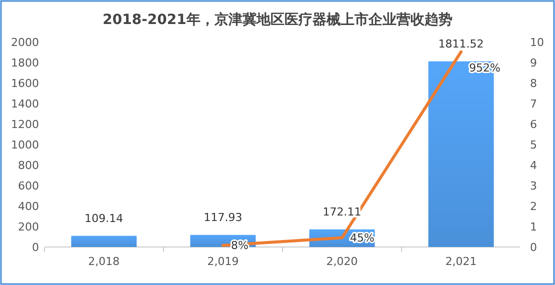 The width and height of the screenshot is (555, 285). What do you see at coordinates (104, 241) in the screenshot?
I see `bar` at bounding box center [104, 241].